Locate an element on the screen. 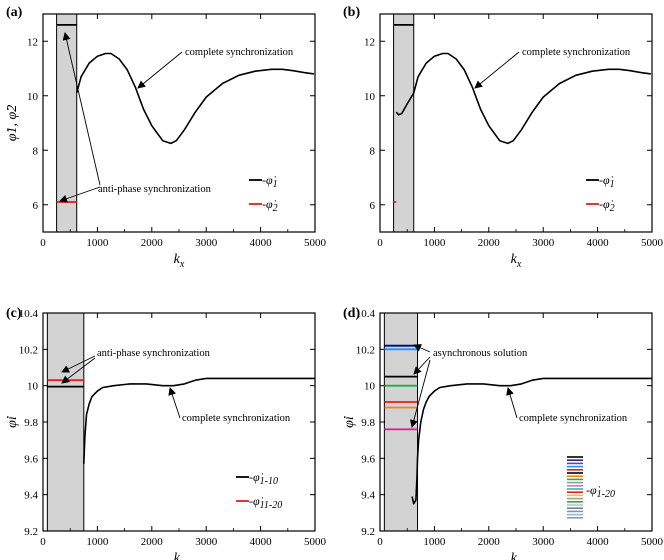 This screenshot has height=560, width=664. y-axis-label: φ̇1, φ̇2 is located at coordinates (12, 123).